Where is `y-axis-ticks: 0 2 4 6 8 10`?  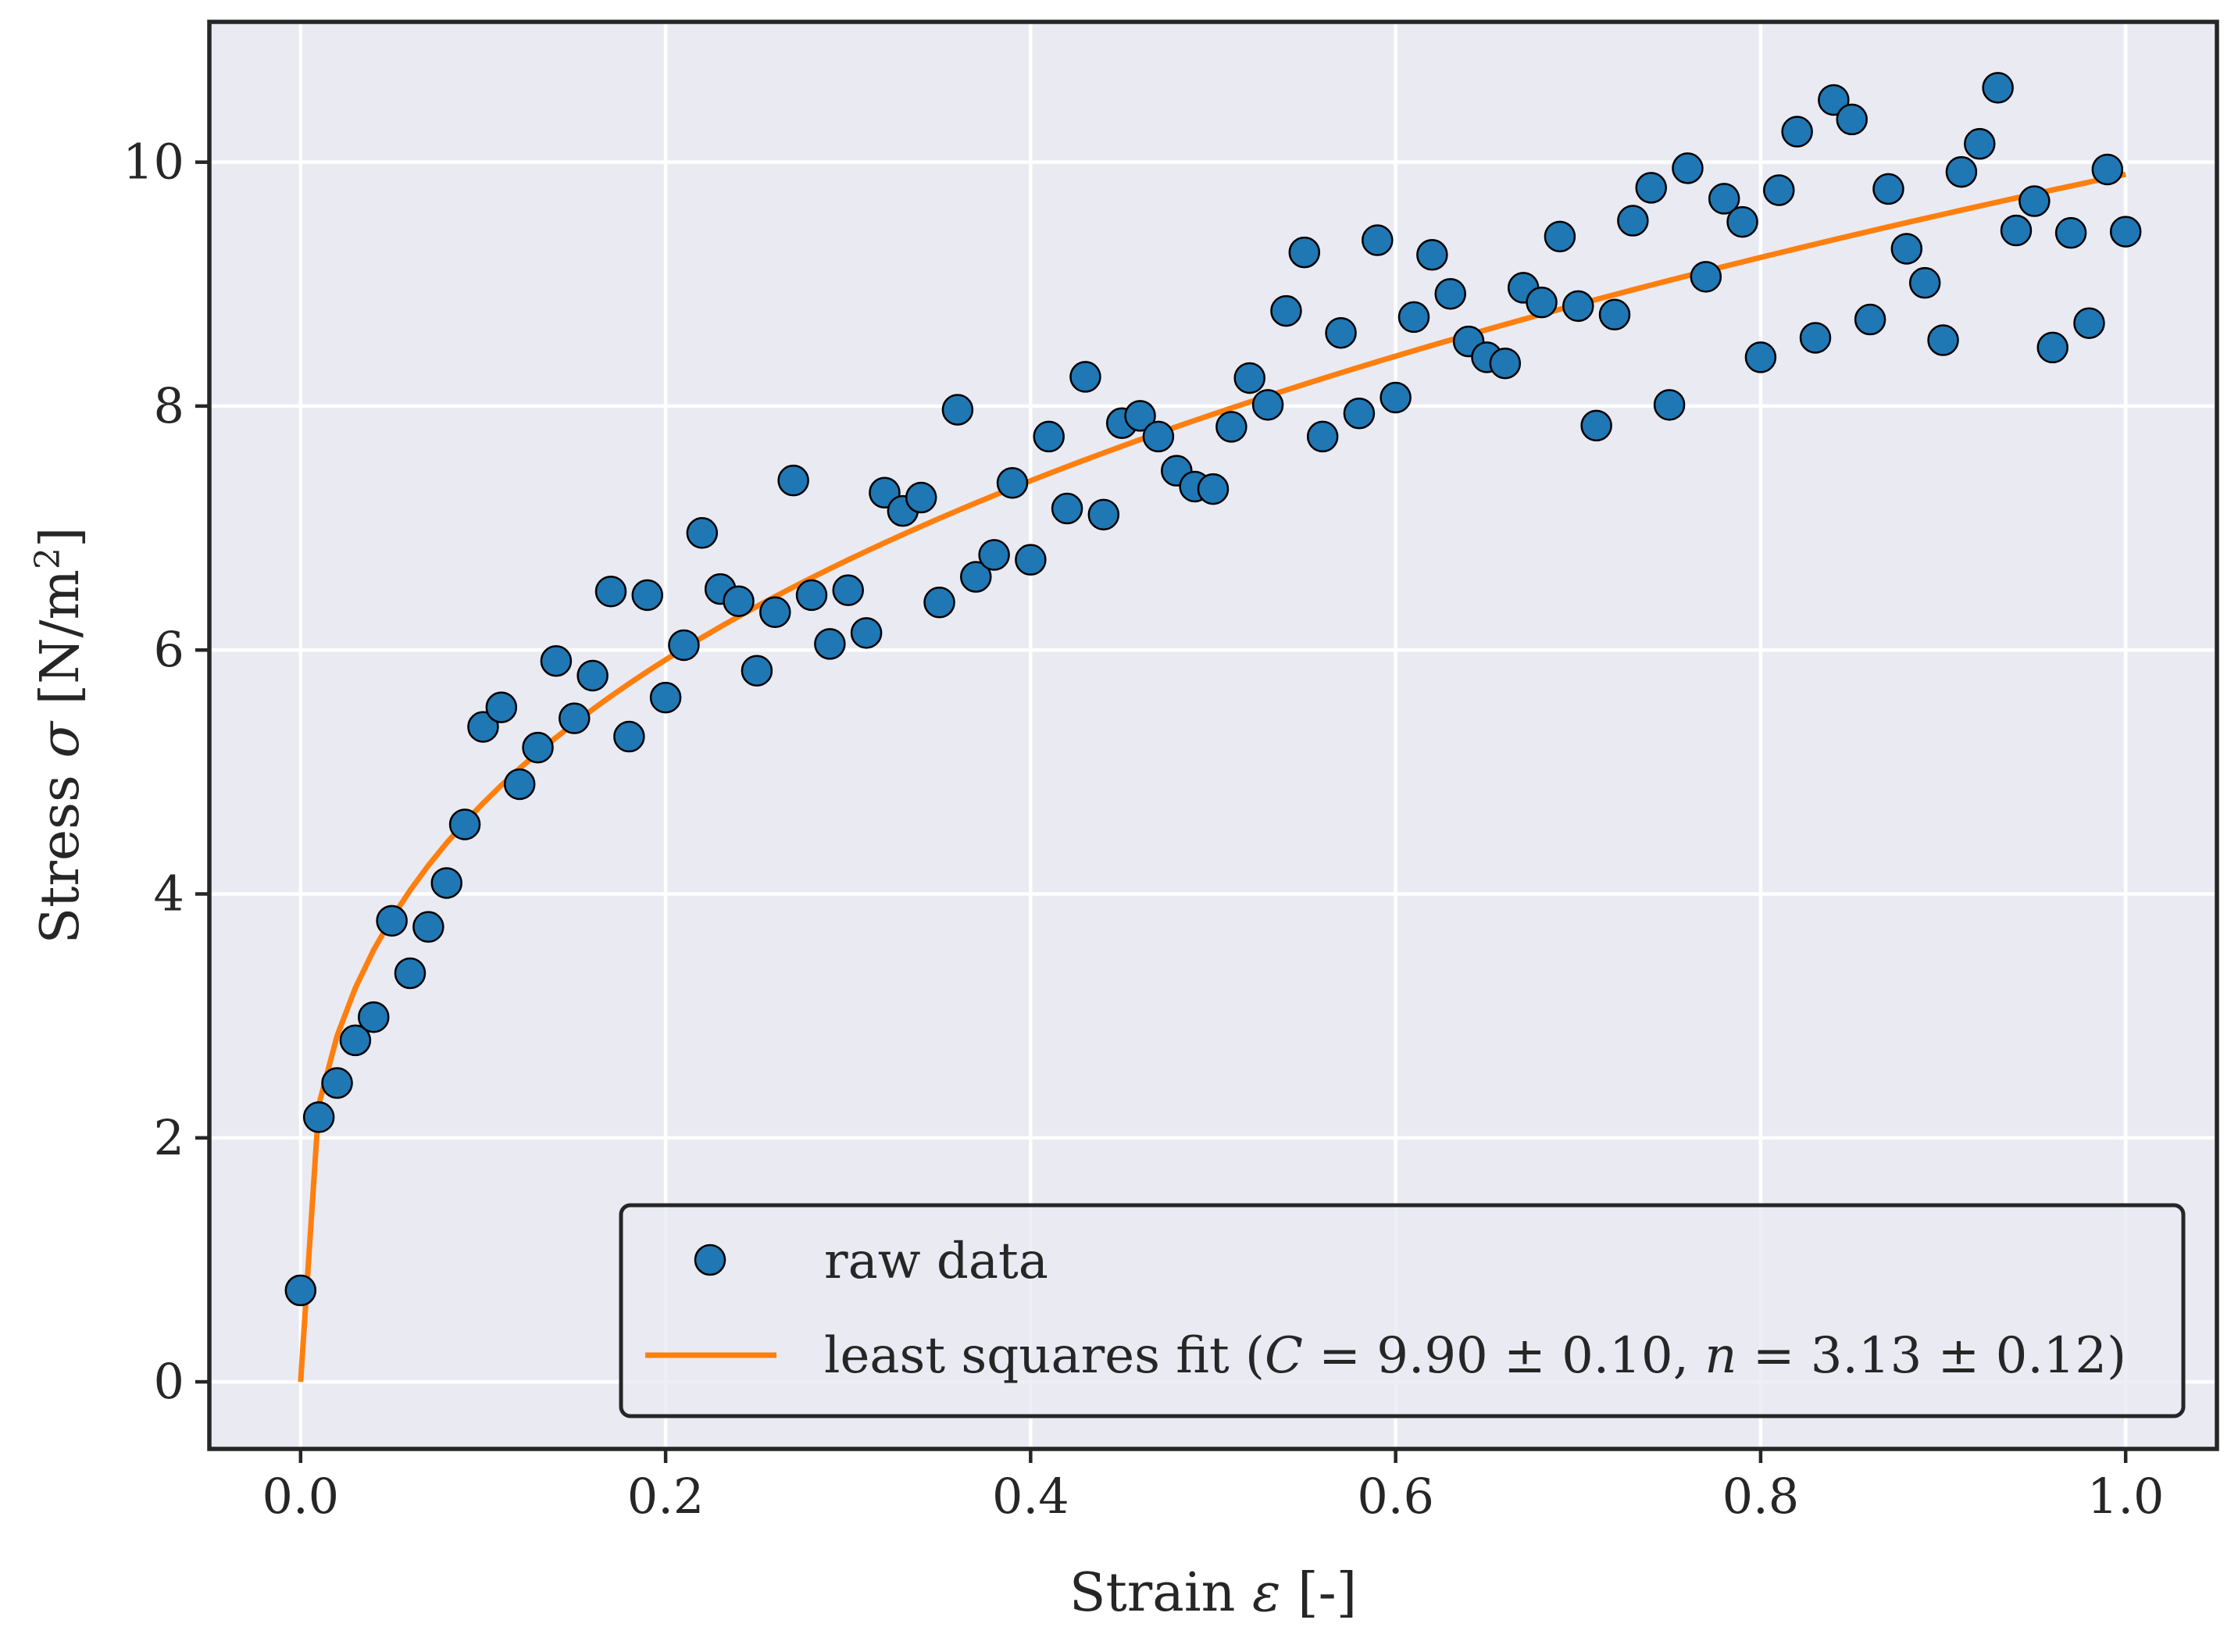
y-axis-ticks: 0 2 4 6 8 10 is located at coordinates (166, 772).